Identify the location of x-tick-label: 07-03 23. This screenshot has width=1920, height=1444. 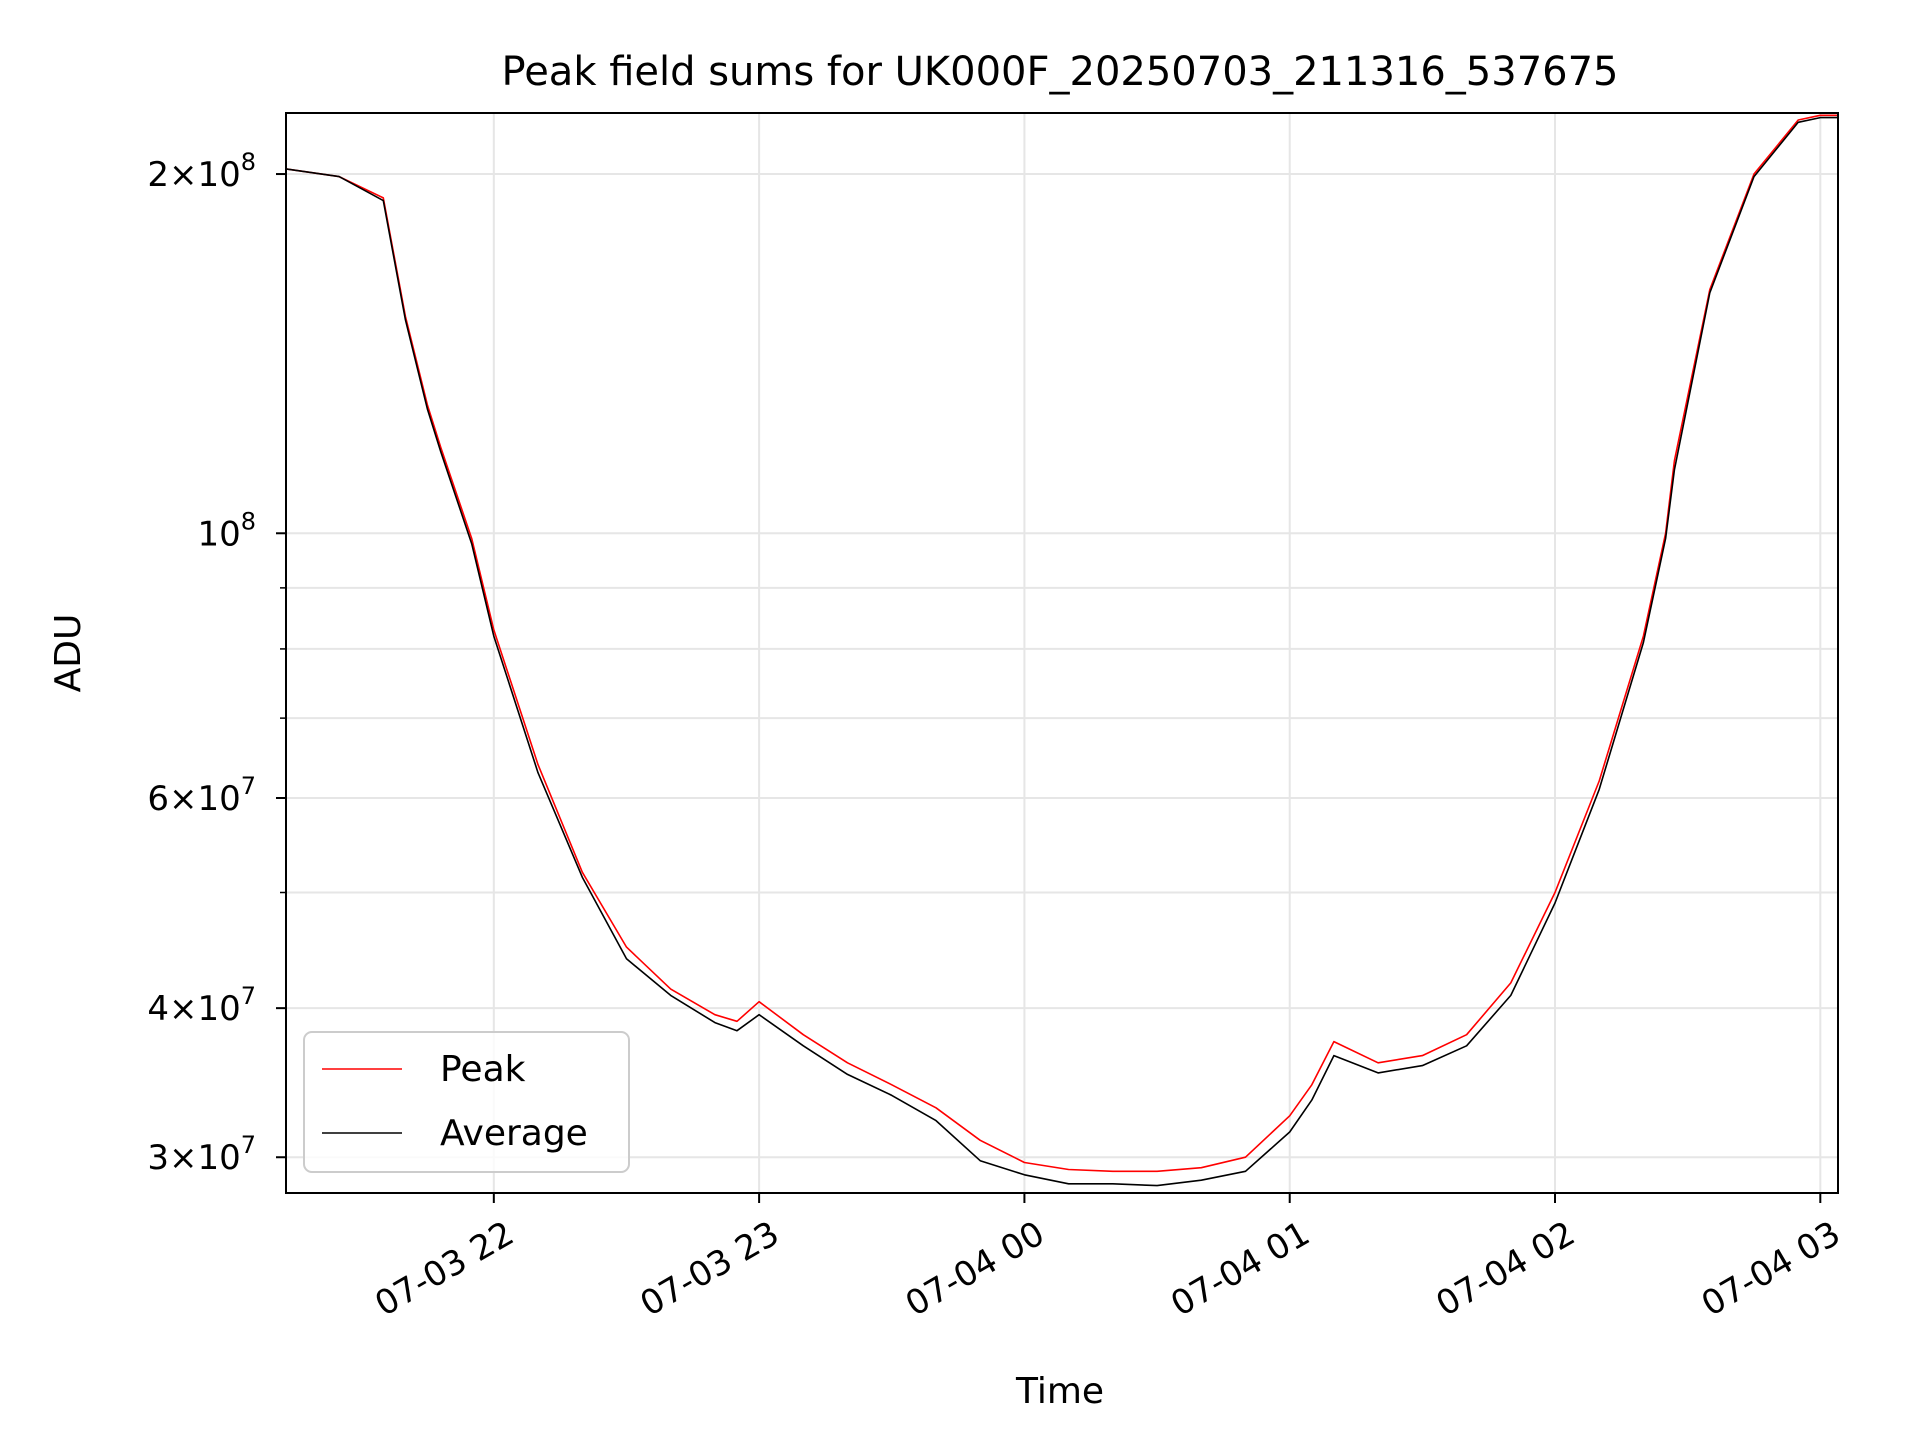
(710, 1269).